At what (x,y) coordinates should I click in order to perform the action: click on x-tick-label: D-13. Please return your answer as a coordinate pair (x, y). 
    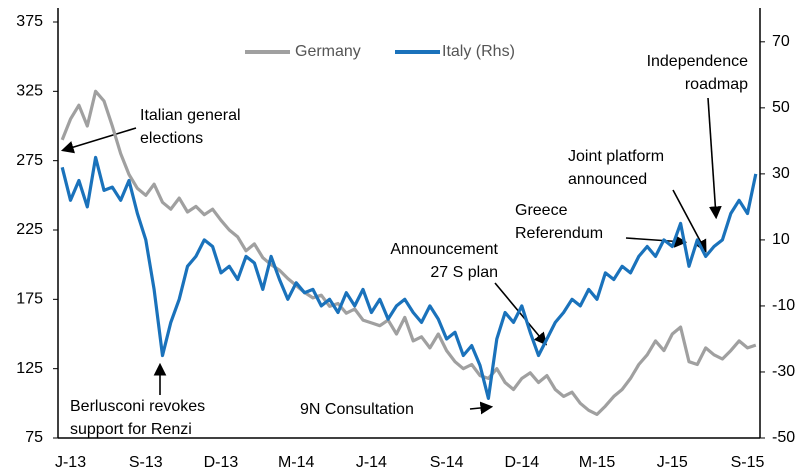
    Looking at the image, I should click on (221, 462).